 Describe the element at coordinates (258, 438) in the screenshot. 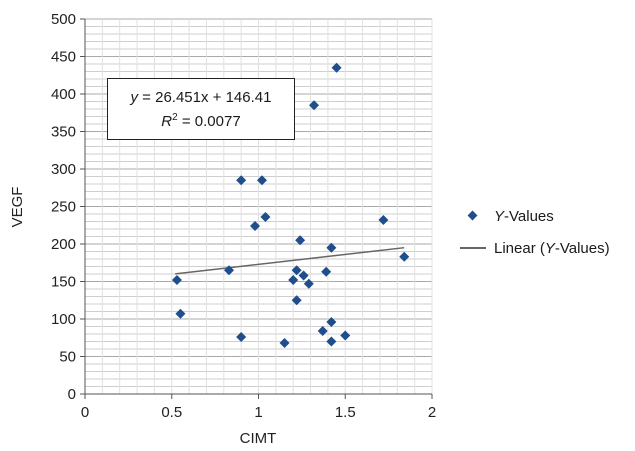

I see `x-axis-title: CIMT` at that location.